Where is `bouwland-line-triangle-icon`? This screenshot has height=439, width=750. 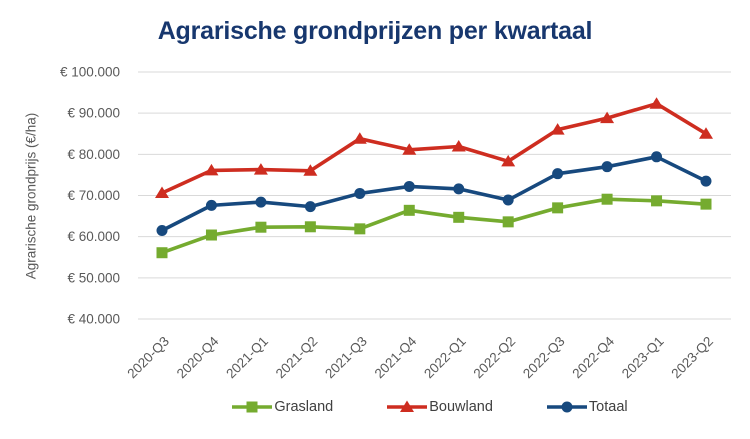
bouwland-line-triangle-icon is located at coordinates (407, 406).